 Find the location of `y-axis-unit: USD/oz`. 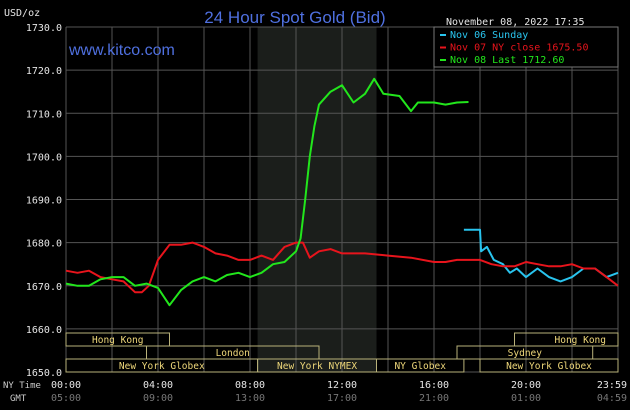

y-axis-unit: USD/oz is located at coordinates (22, 13).